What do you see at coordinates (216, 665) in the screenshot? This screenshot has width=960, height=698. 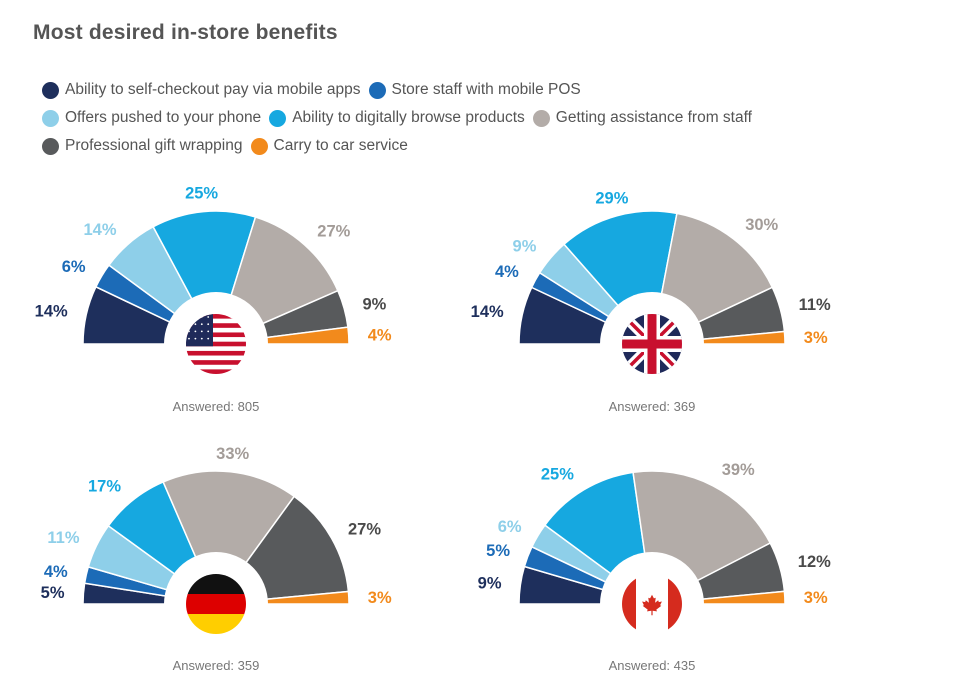 I see `answered-count: Answered: 359` at bounding box center [216, 665].